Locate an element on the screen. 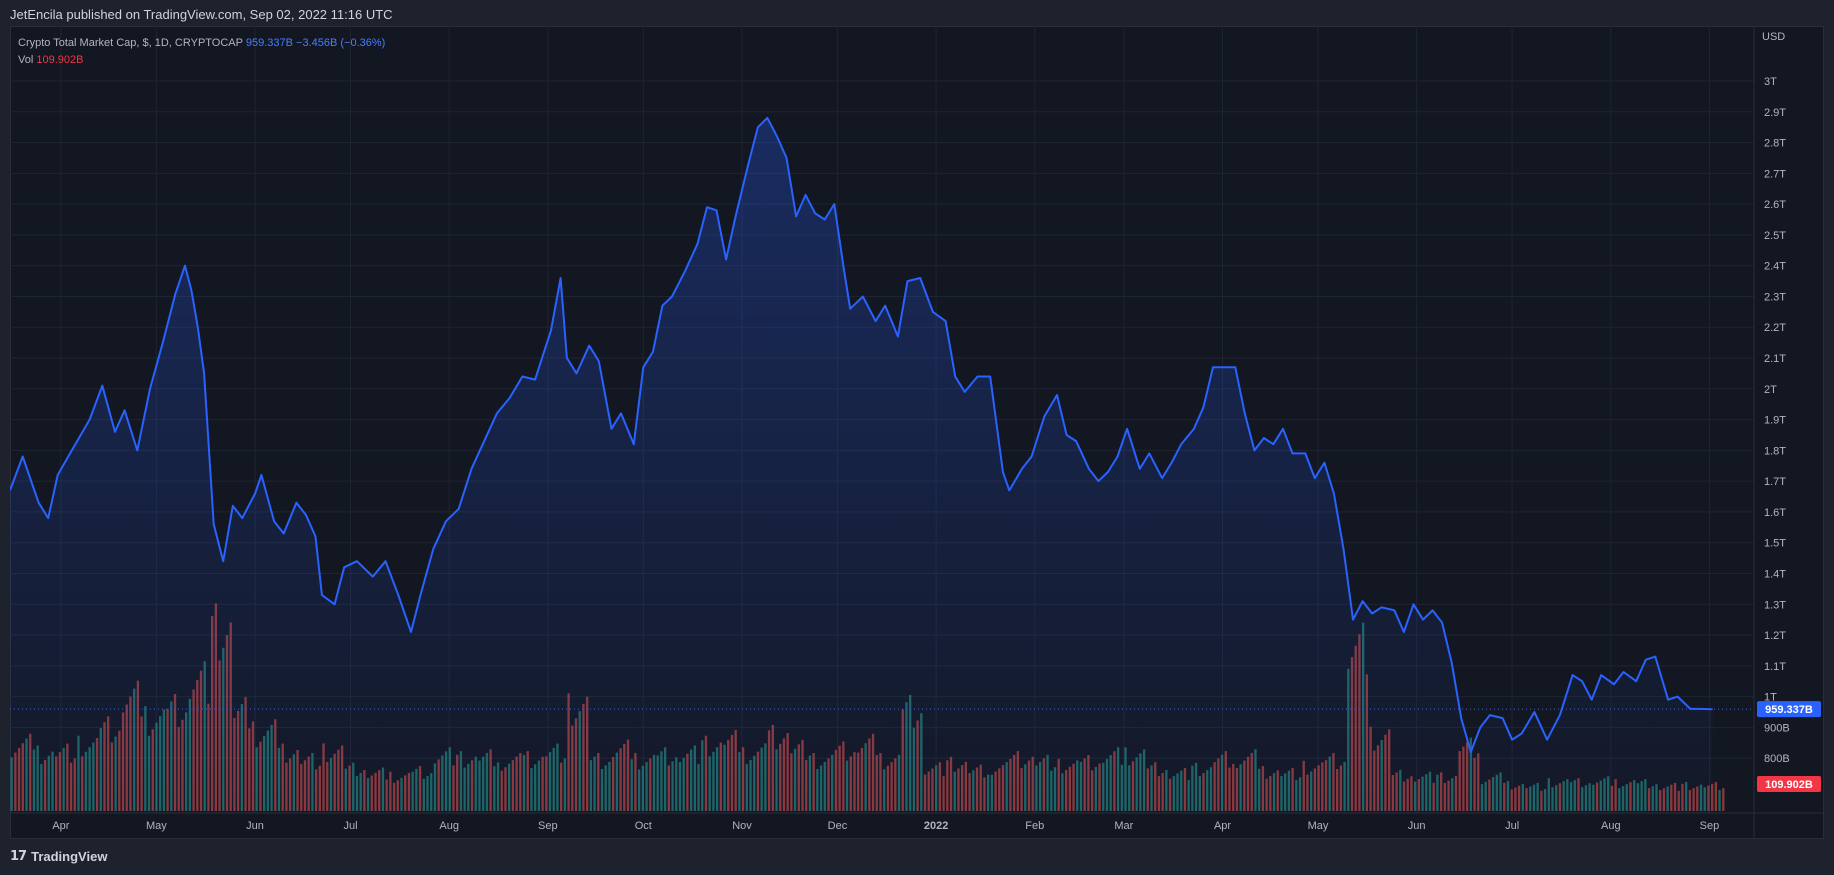 The height and width of the screenshot is (875, 1834). volume-value-tag: 109.902B is located at coordinates (1789, 784).